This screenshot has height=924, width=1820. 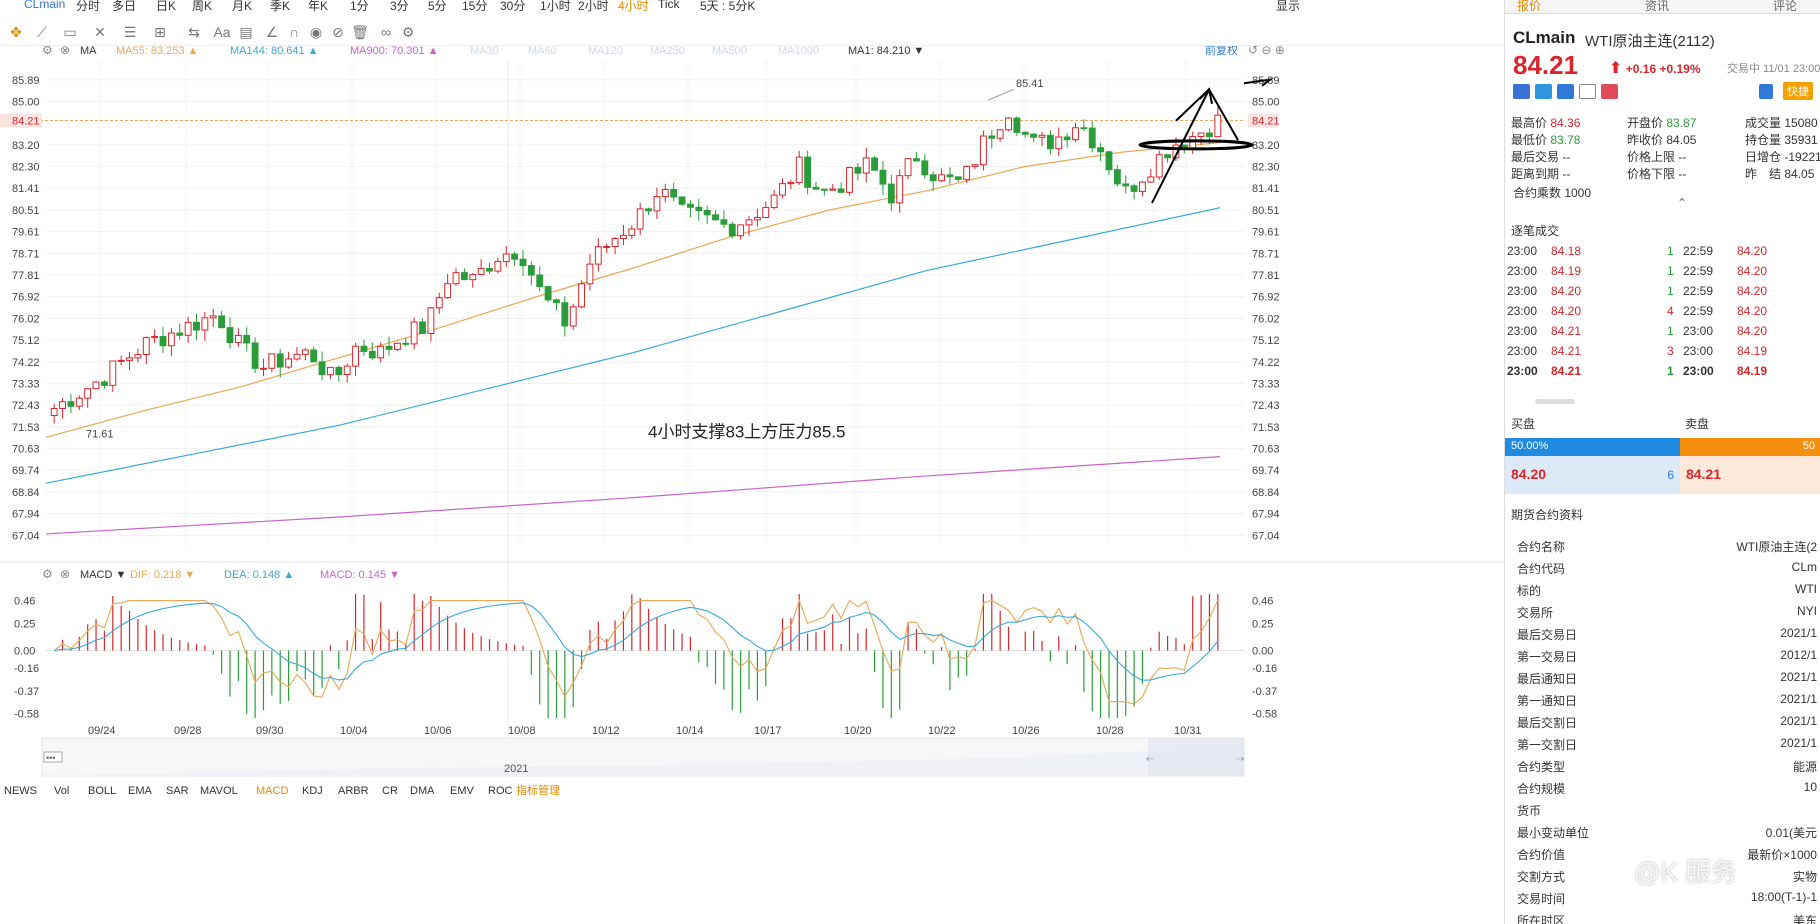 What do you see at coordinates (399, 6) in the screenshot?
I see `period-8: 3分` at bounding box center [399, 6].